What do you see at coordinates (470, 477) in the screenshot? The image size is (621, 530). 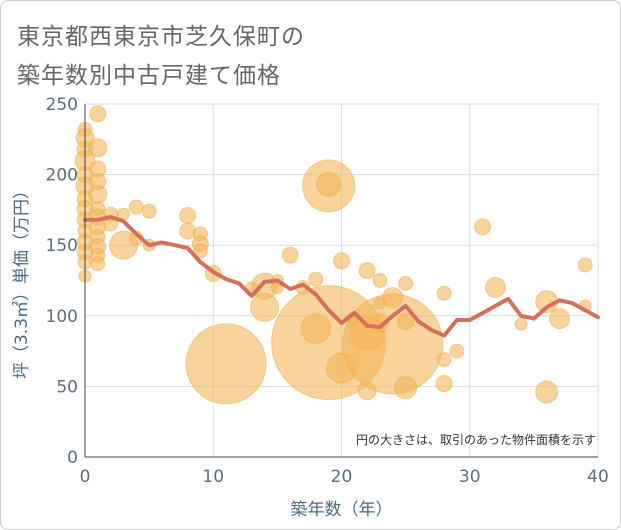 I see `x-tick-label: 30` at bounding box center [470, 477].